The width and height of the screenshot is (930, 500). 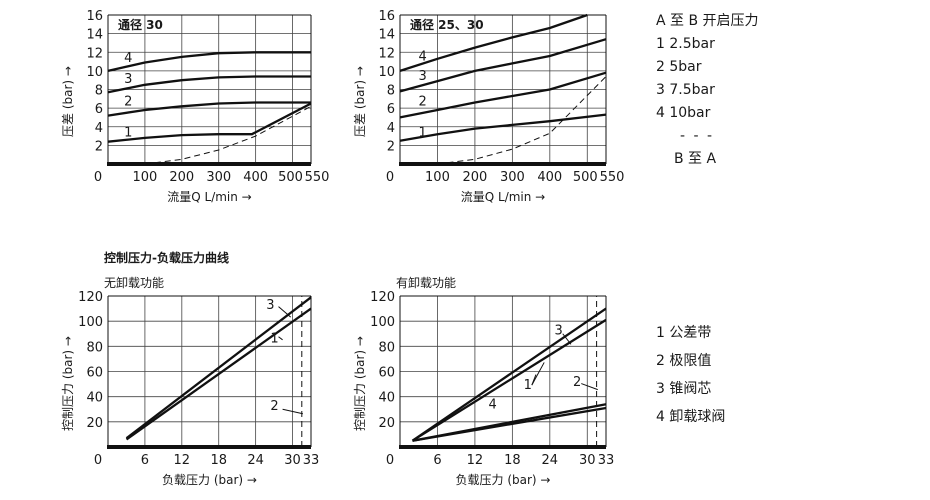 I want to click on legend-item-1: 1 2.5bar, so click(x=685, y=44).